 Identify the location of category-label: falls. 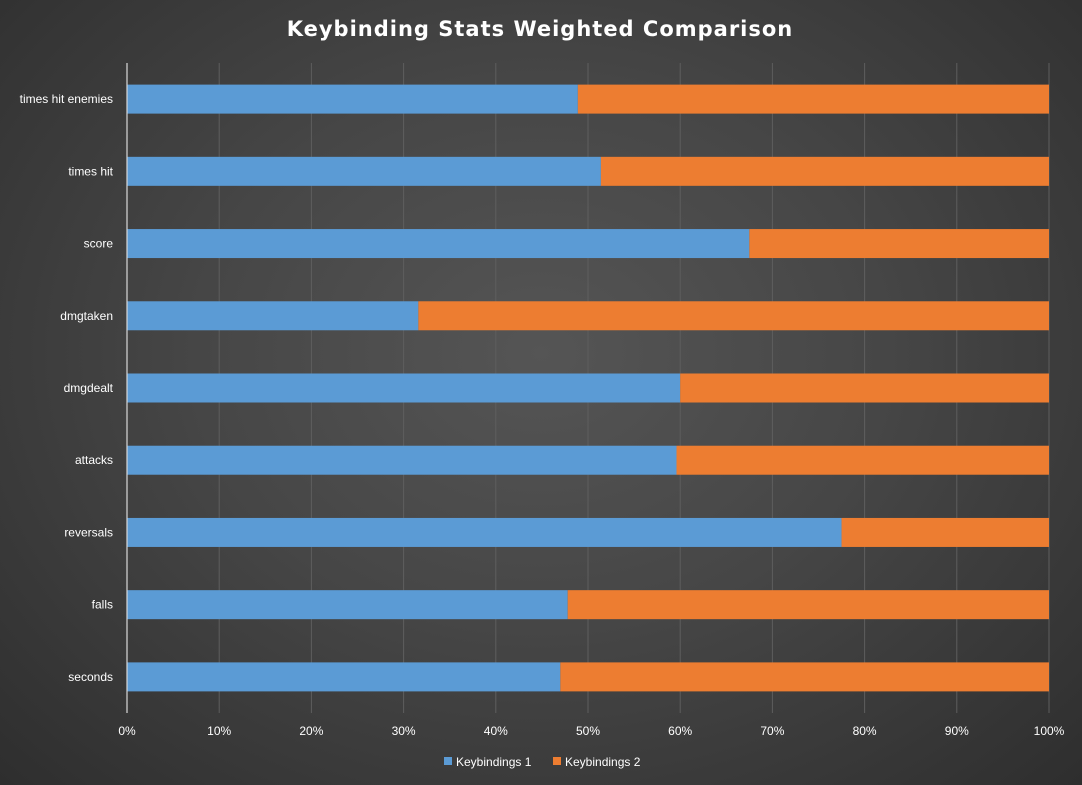
(102, 605).